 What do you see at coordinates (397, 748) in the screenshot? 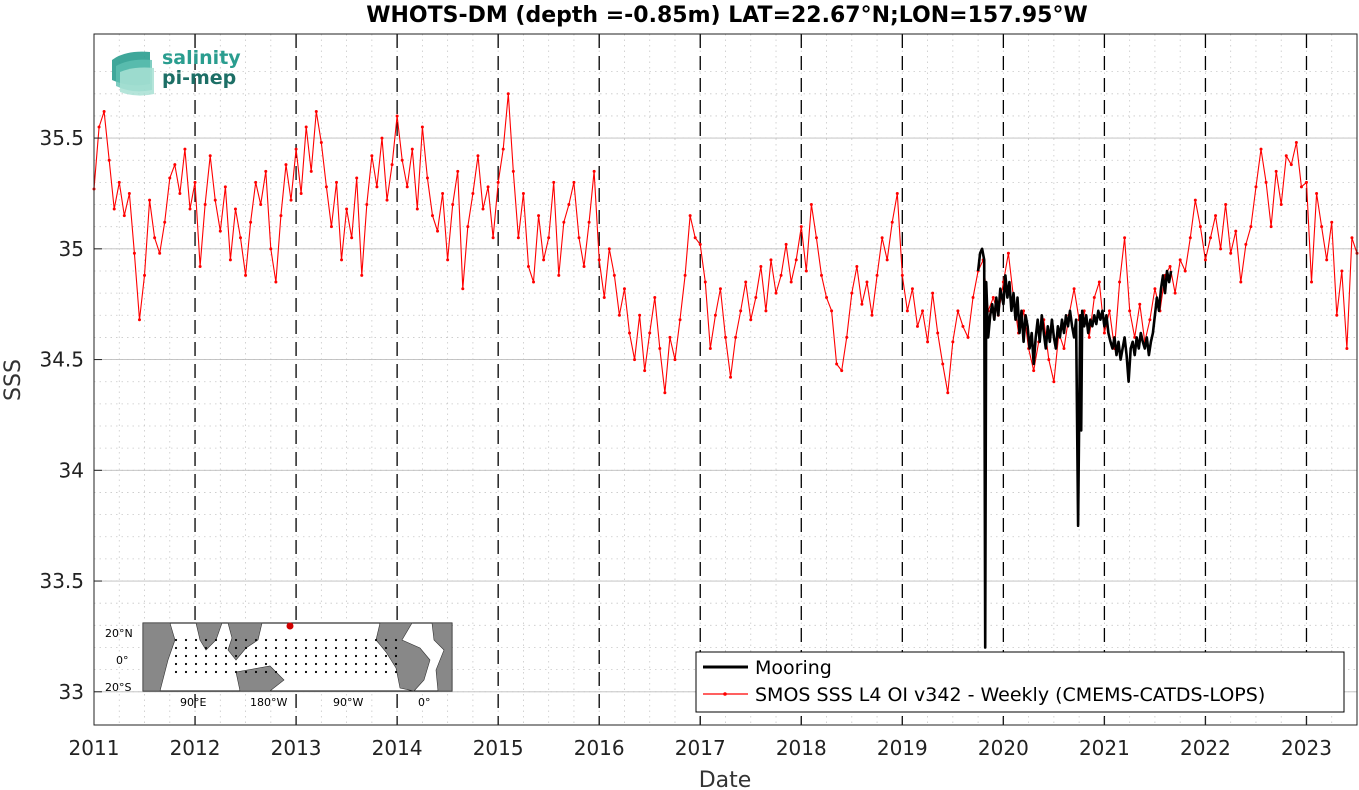
I see `x-tick-label: 2014` at bounding box center [397, 748].